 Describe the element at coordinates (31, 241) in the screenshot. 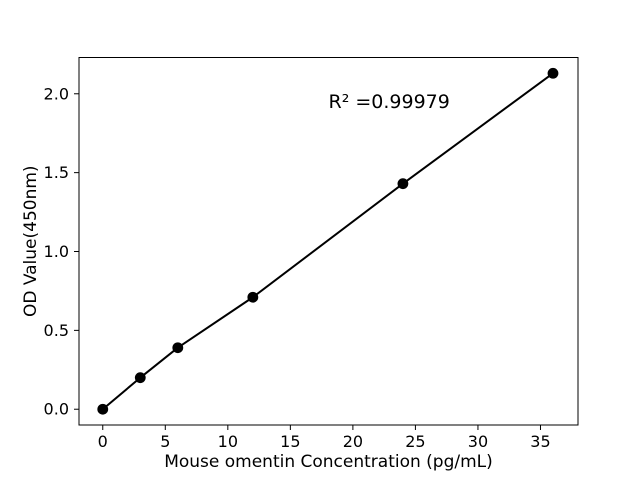

I see `y-axis-label: OD Value(450nm)` at that location.